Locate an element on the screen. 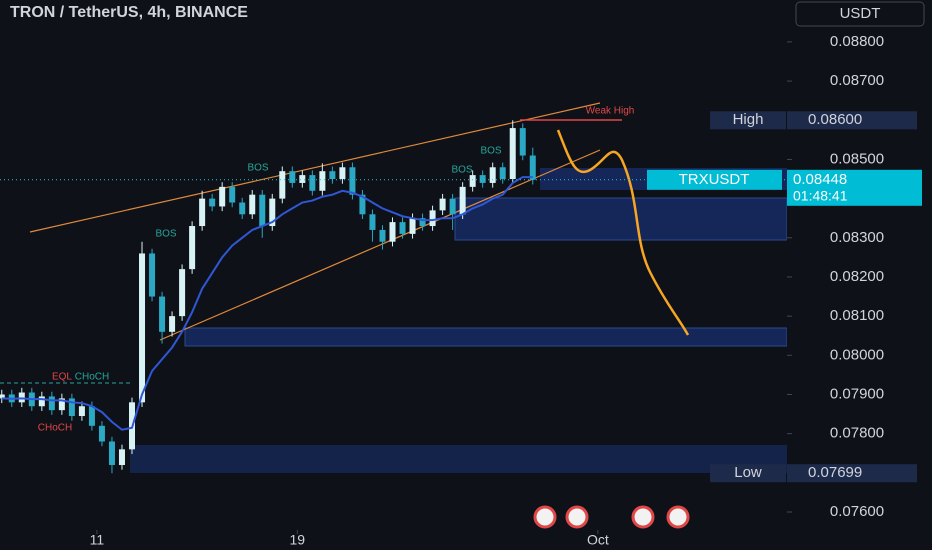  y-tick-label: 0.08100 is located at coordinates (857, 315).